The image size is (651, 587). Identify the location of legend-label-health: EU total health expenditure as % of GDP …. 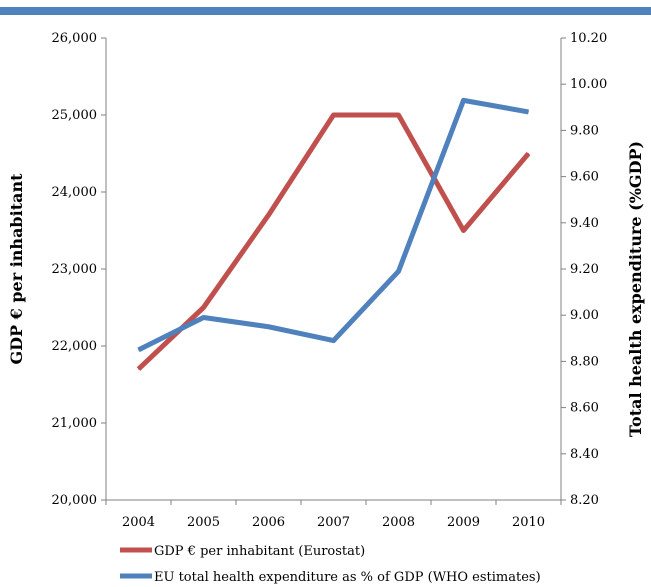
(347, 577).